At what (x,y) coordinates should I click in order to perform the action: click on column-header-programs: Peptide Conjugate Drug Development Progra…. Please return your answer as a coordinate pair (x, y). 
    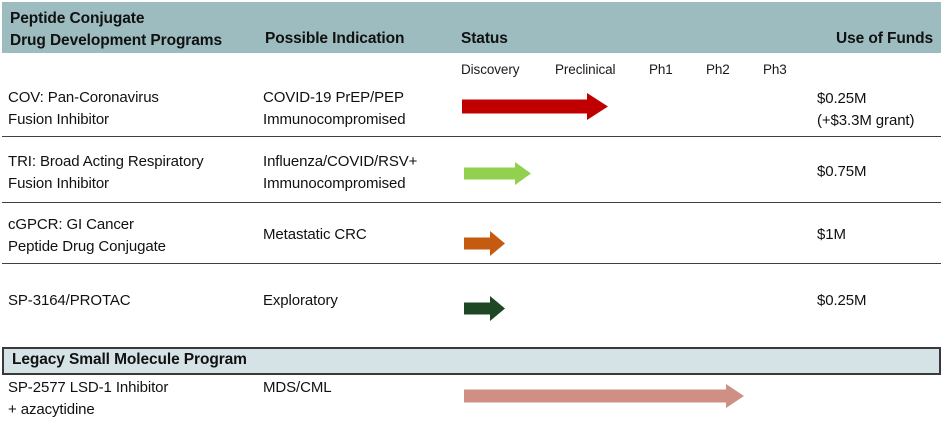
    Looking at the image, I should click on (116, 30).